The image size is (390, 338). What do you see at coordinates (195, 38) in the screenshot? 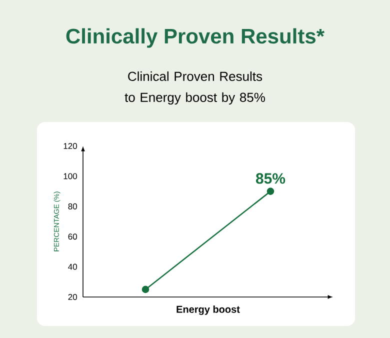
I see `chart-title: Clinically Proven Results*` at bounding box center [195, 38].